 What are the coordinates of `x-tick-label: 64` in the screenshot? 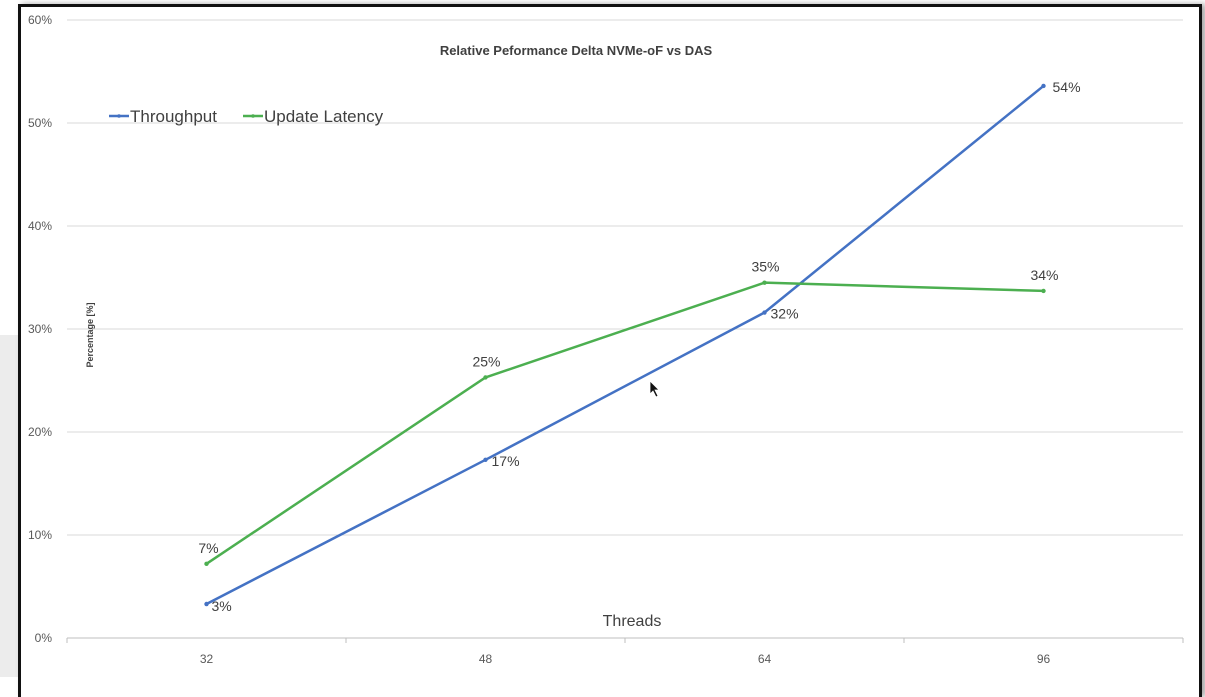 It's located at (765, 659).